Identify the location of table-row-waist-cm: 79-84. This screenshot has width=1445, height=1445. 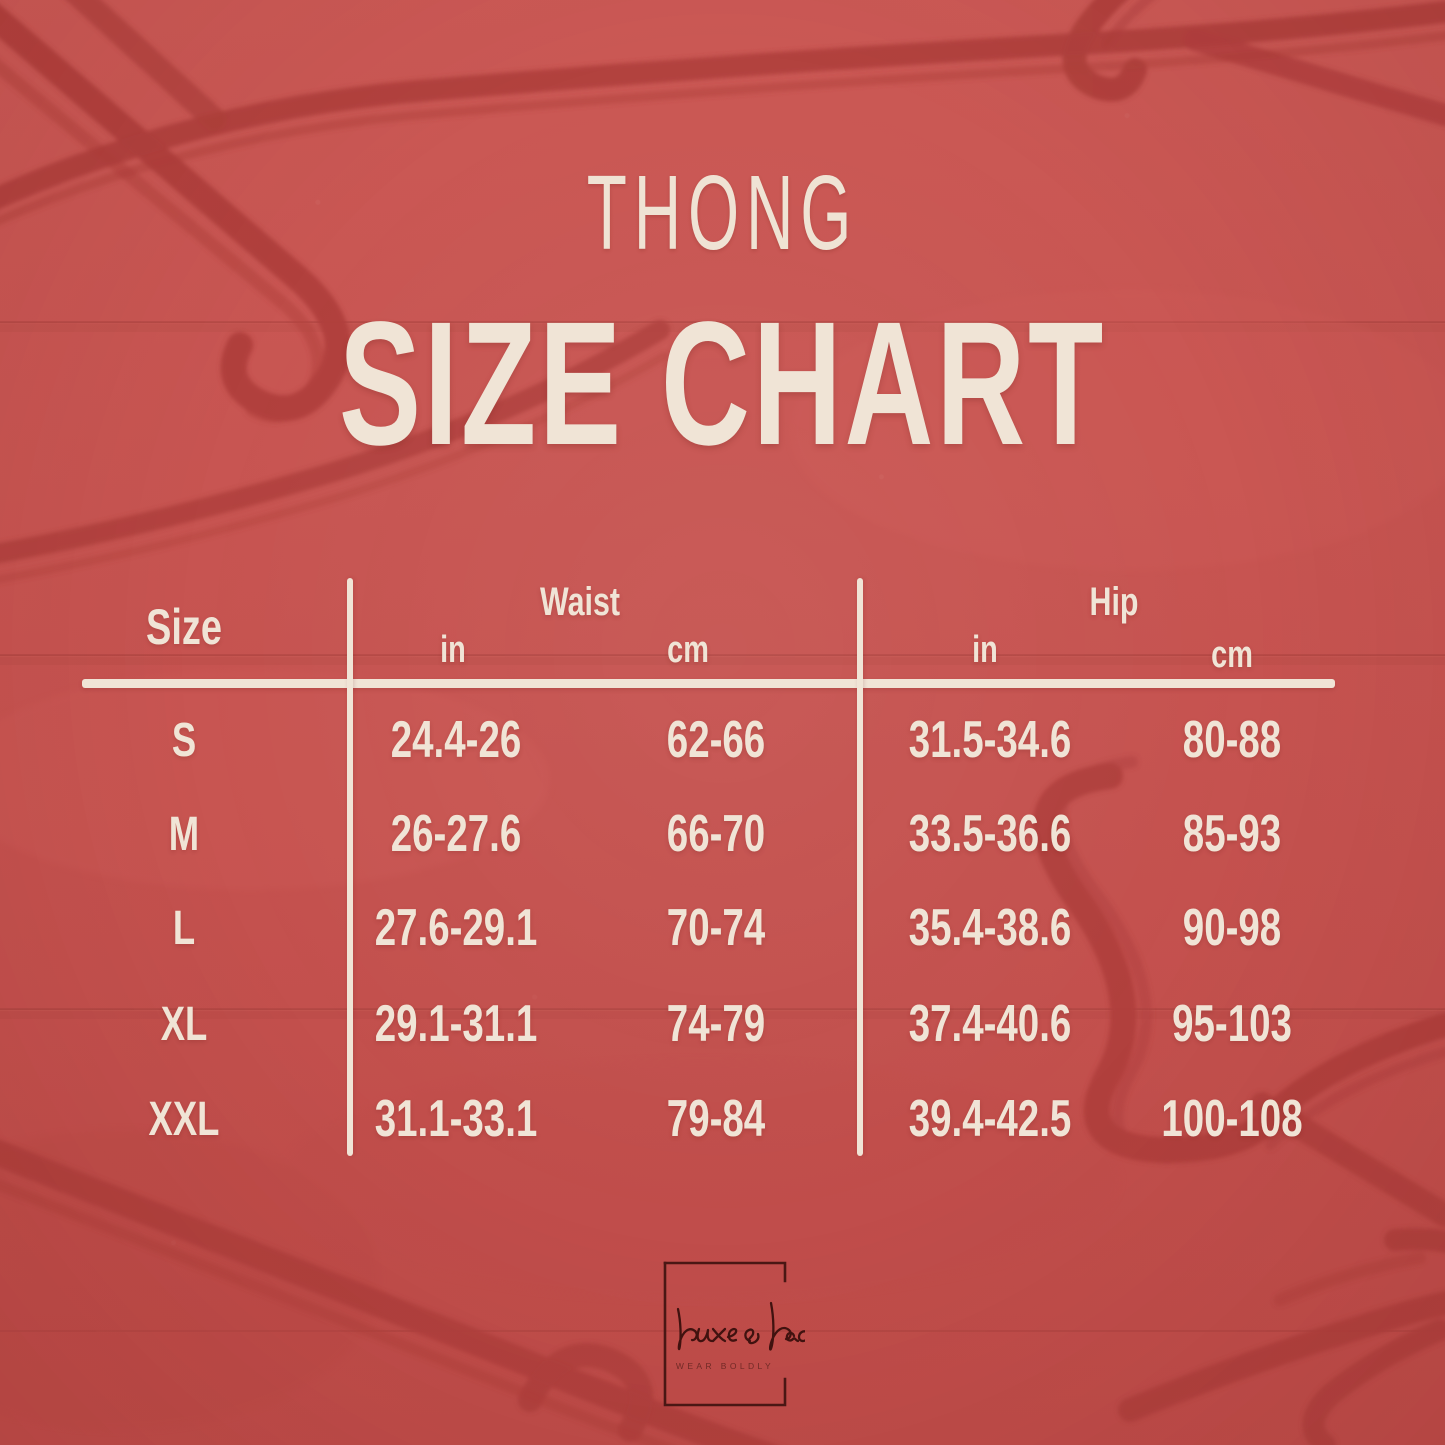
(716, 1119).